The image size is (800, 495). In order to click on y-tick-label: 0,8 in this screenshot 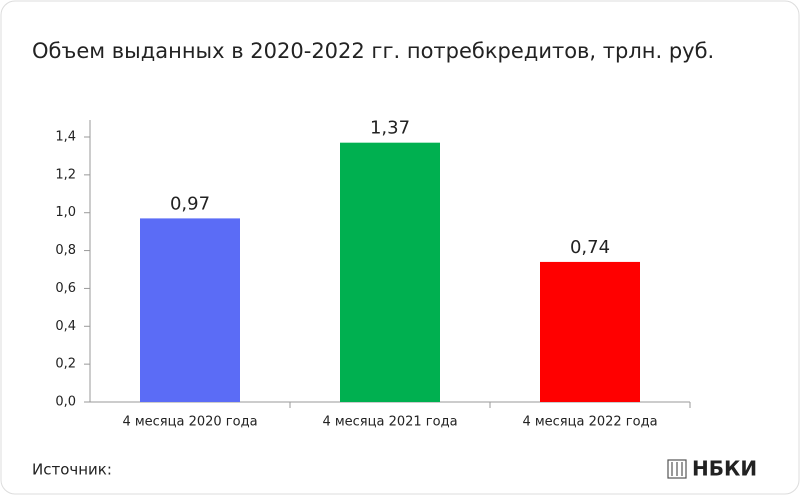, I will do `click(65, 250)`.